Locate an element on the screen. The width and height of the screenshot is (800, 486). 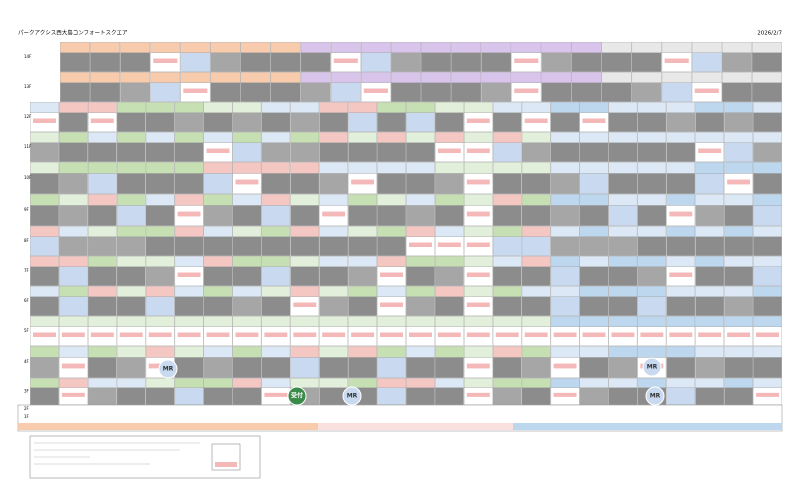
floor-label: 7F is located at coordinates (27, 270).